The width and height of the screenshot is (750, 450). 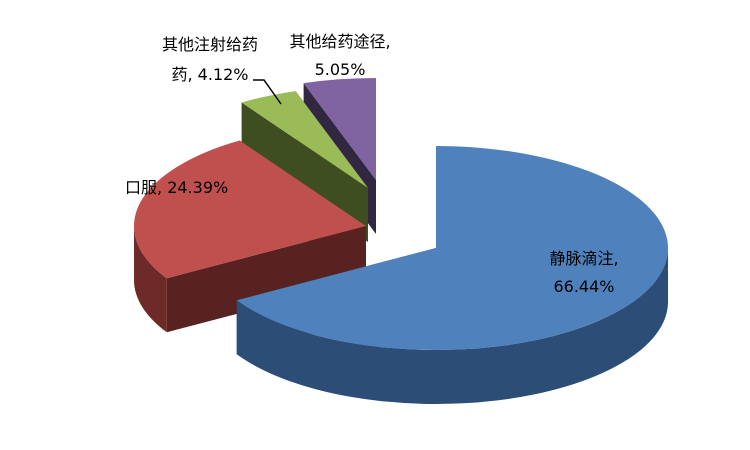 What do you see at coordinates (249, 209) in the screenshot?
I see `slice-top-oral` at bounding box center [249, 209].